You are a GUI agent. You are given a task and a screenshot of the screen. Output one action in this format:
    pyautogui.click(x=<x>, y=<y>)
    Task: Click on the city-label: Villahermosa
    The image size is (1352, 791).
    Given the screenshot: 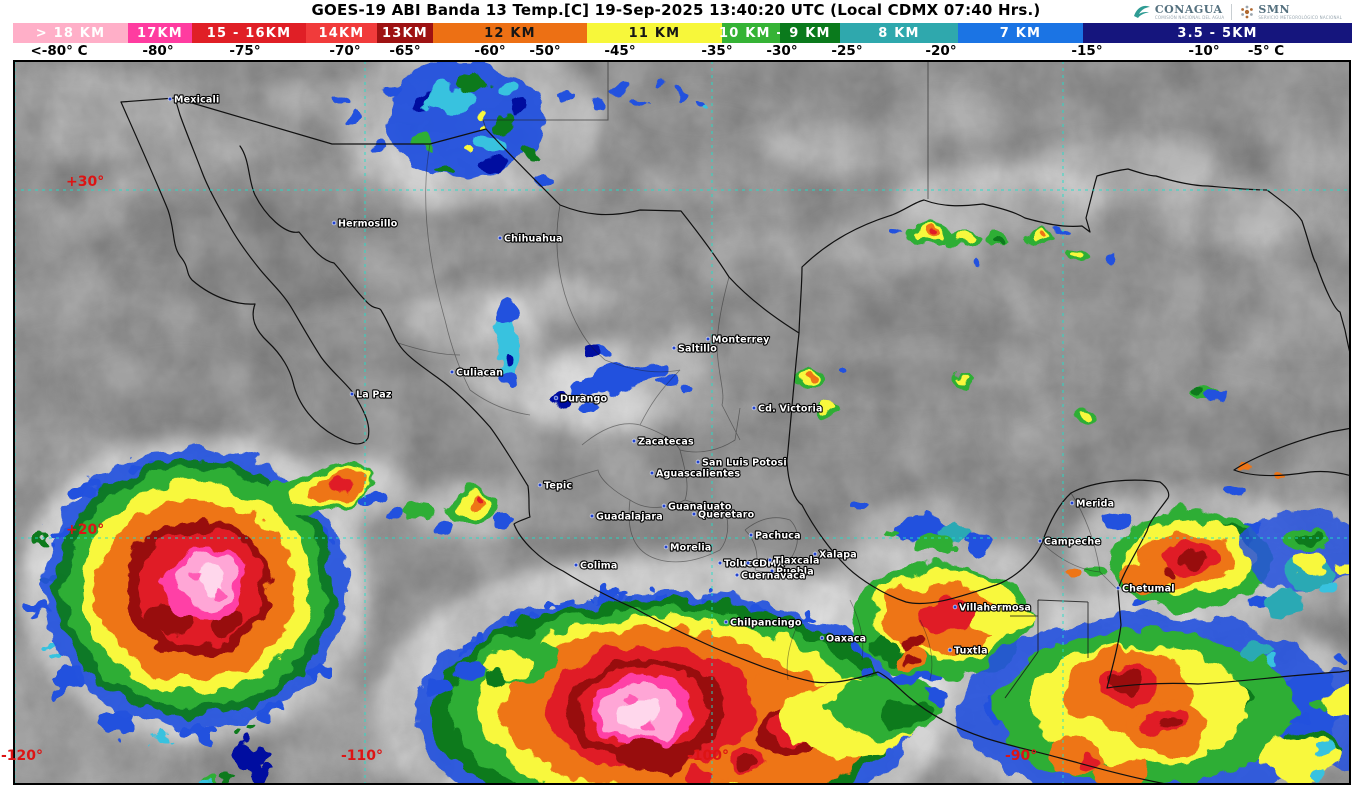 What is the action you would take?
    pyautogui.click(x=995, y=608)
    